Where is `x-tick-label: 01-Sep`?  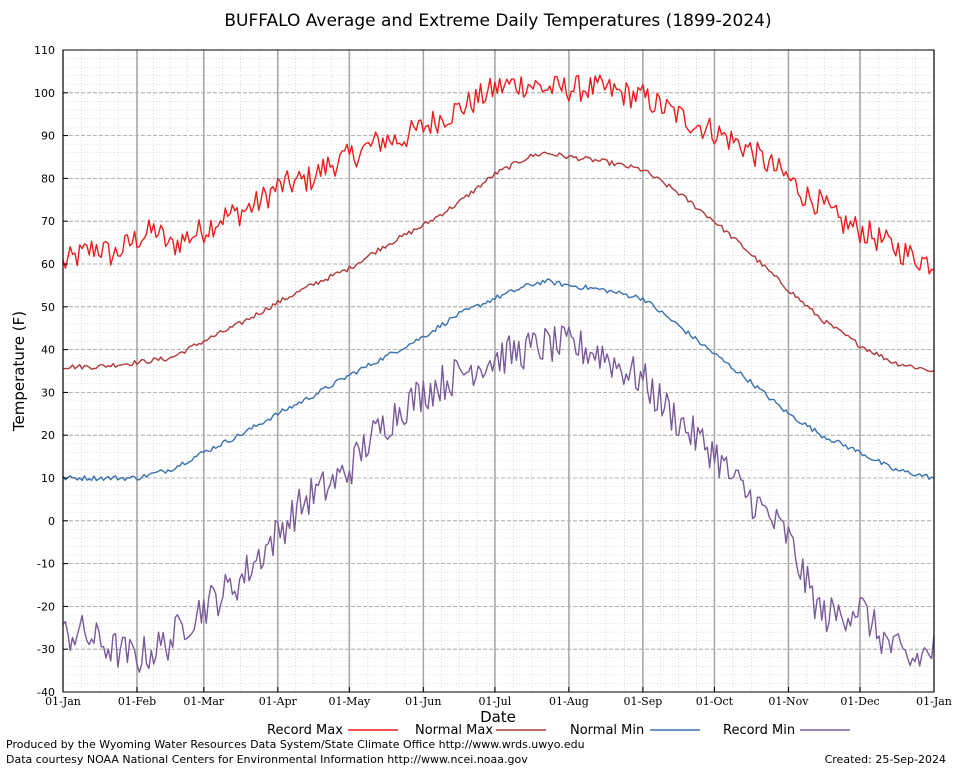 x-tick-label: 01-Sep is located at coordinates (642, 701).